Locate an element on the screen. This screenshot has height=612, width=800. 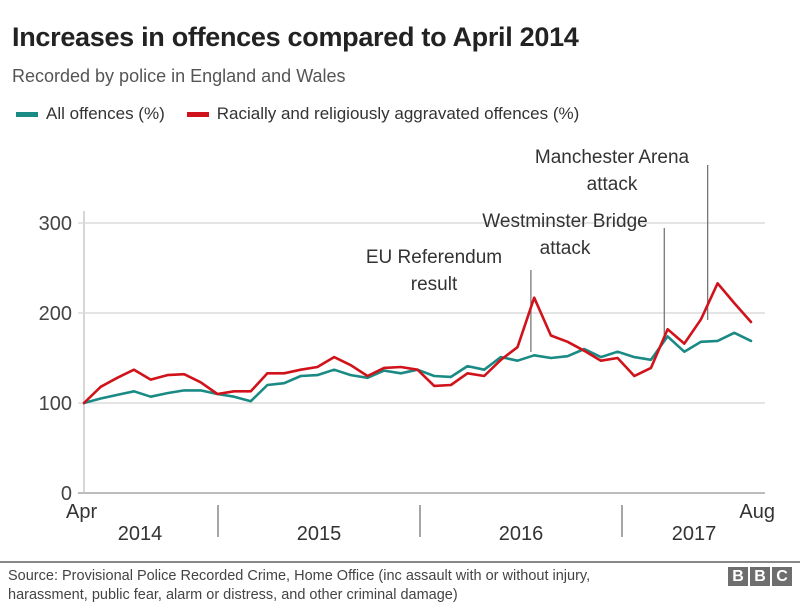
y-tick-label: 200 is located at coordinates (55, 314).